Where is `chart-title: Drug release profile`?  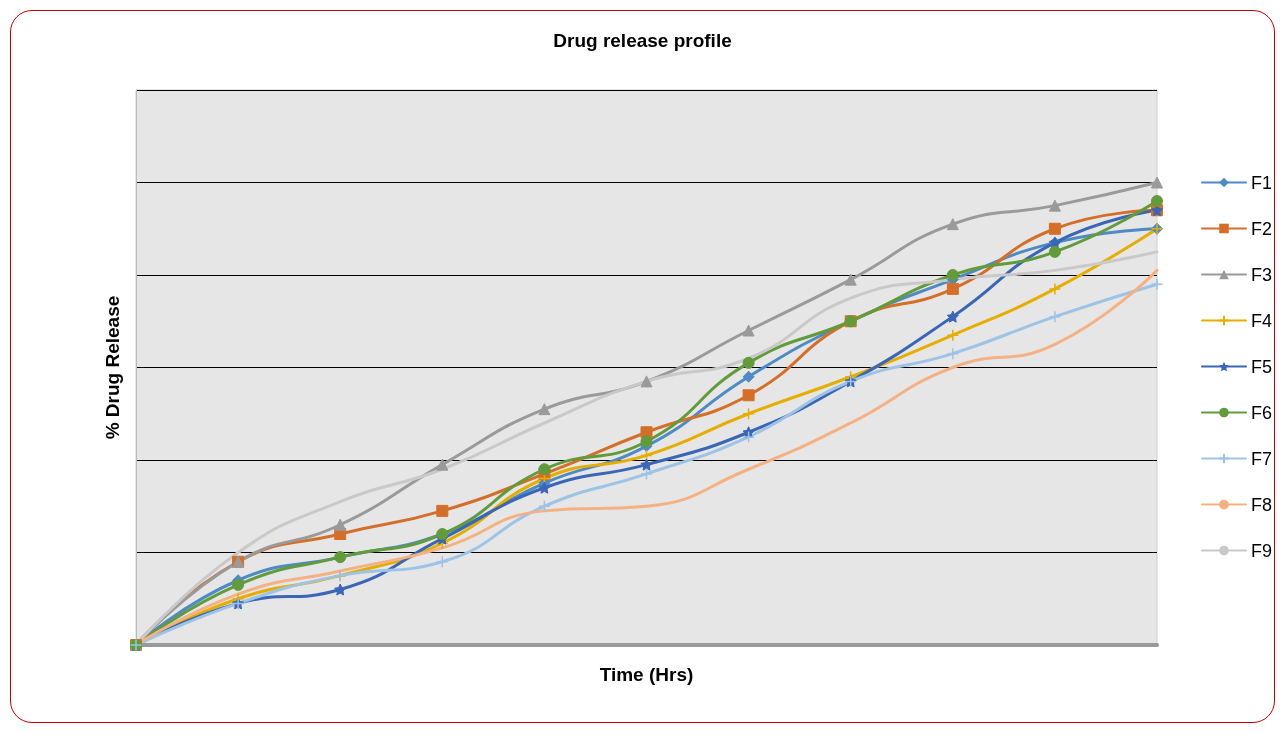 chart-title: Drug release profile is located at coordinates (642, 40).